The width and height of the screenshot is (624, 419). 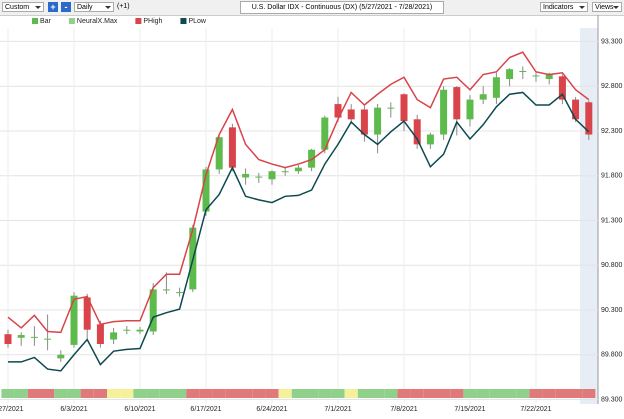 I want to click on views-dropdown: Views, so click(x=607, y=7).